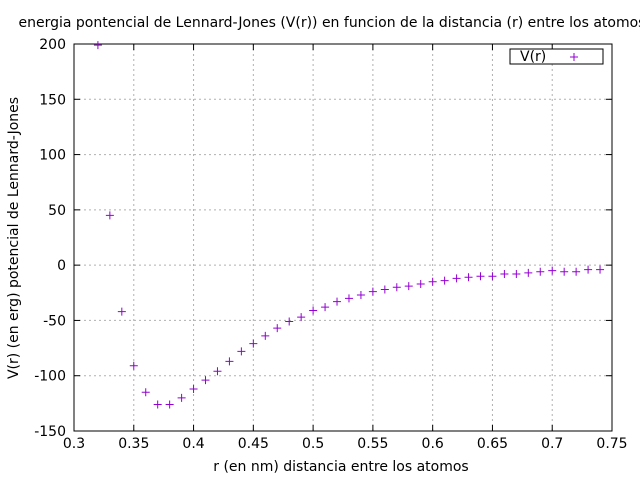 This screenshot has height=480, width=640. I want to click on legend-label: V(r), so click(533, 57).